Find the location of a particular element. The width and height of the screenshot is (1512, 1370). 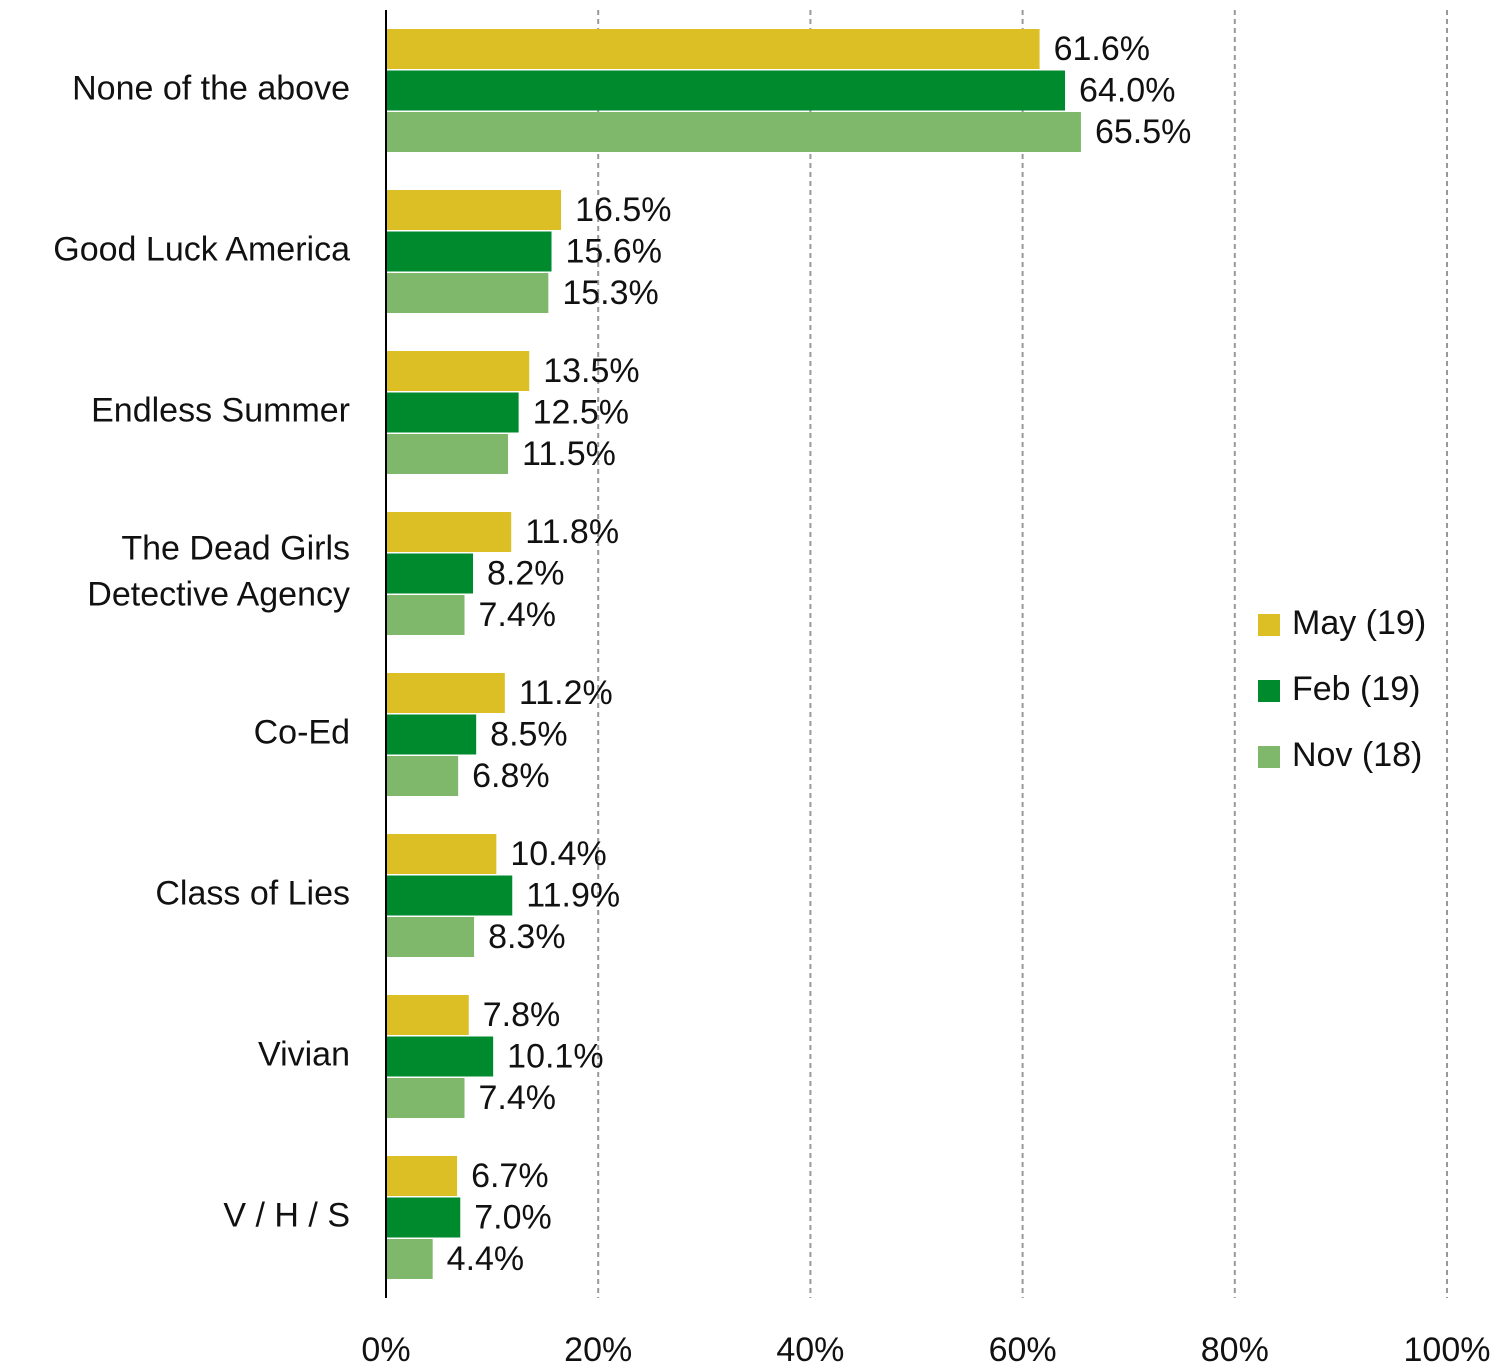

value-label: 13.5% is located at coordinates (591, 371).